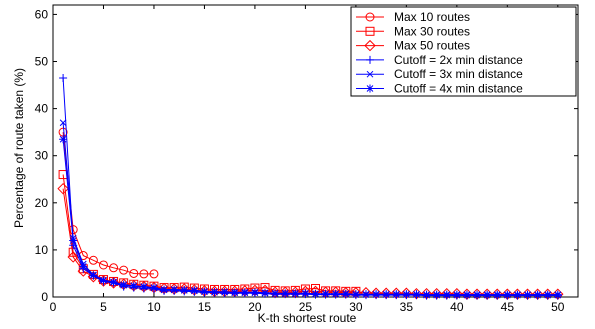 This screenshot has height=329, width=595. I want to click on x-axis-label: K-th shortest route, so click(307, 318).